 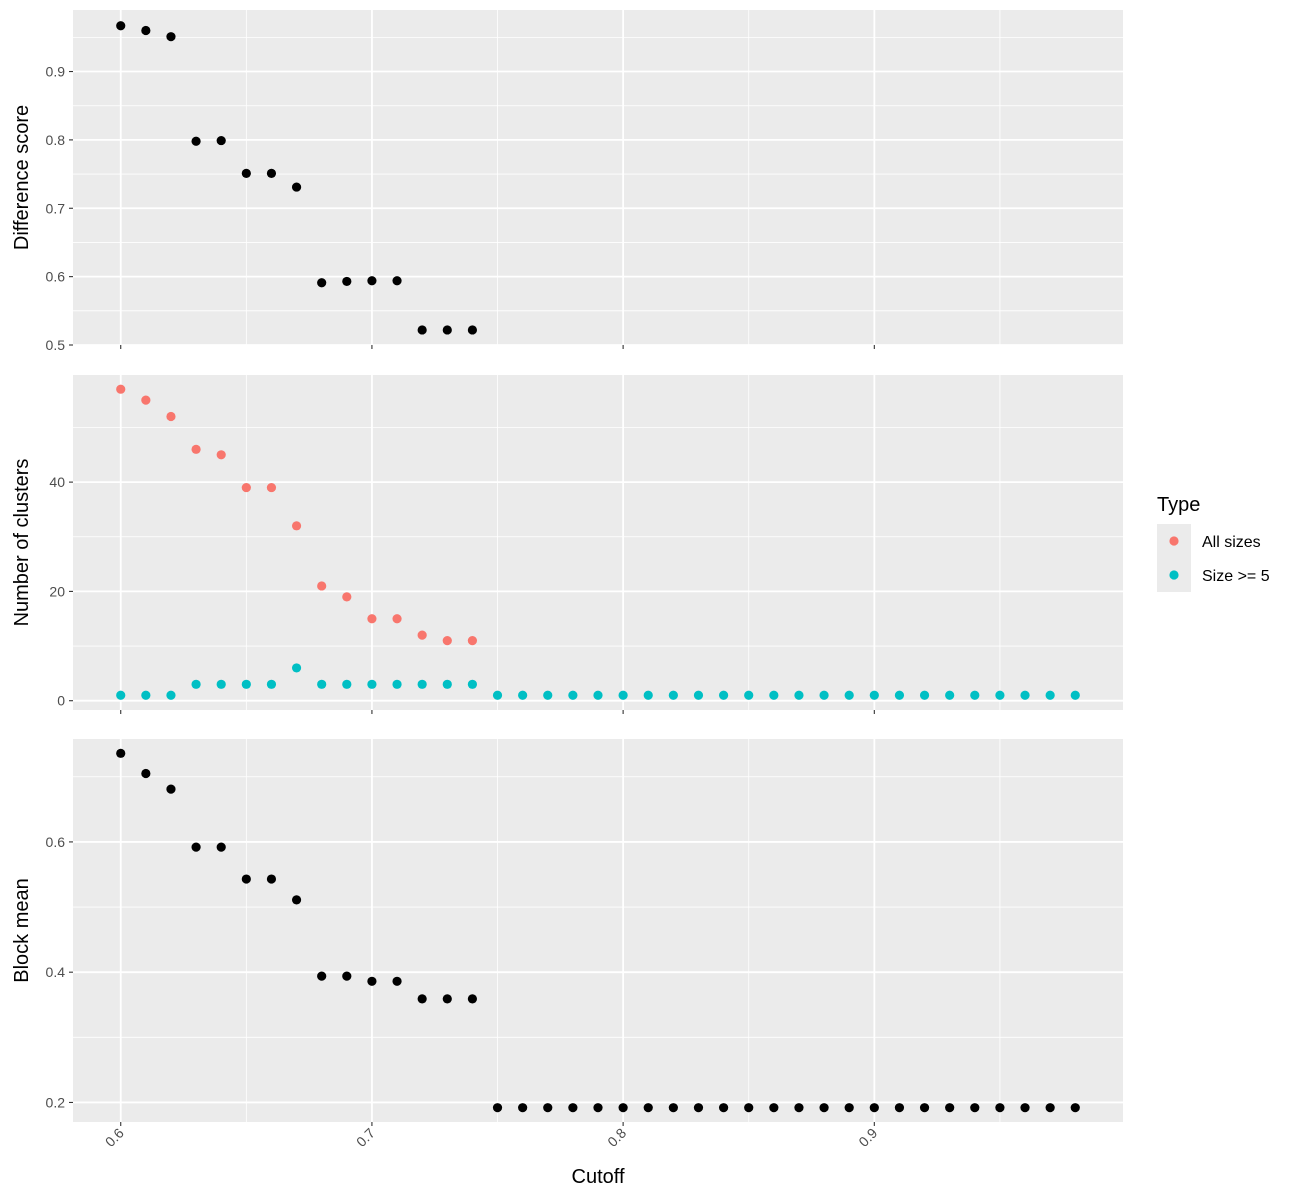 What do you see at coordinates (56, 1102) in the screenshot?
I see `y-tick-label: 0.2` at bounding box center [56, 1102].